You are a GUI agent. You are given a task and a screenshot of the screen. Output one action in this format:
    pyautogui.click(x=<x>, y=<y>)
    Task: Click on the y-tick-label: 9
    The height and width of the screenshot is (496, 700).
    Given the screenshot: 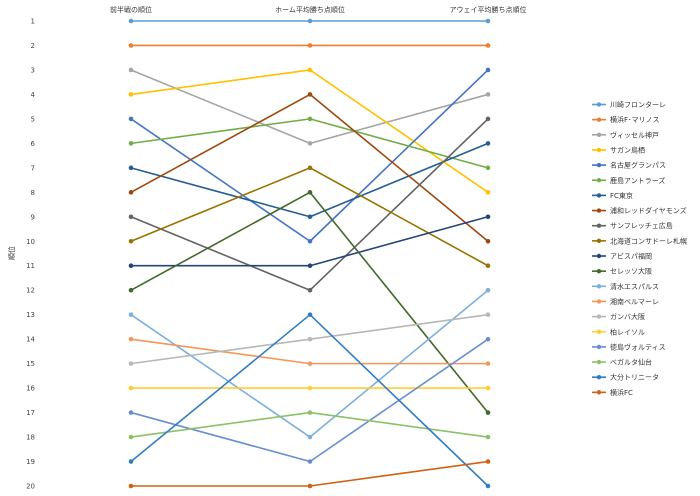 What is the action you would take?
    pyautogui.click(x=33, y=217)
    